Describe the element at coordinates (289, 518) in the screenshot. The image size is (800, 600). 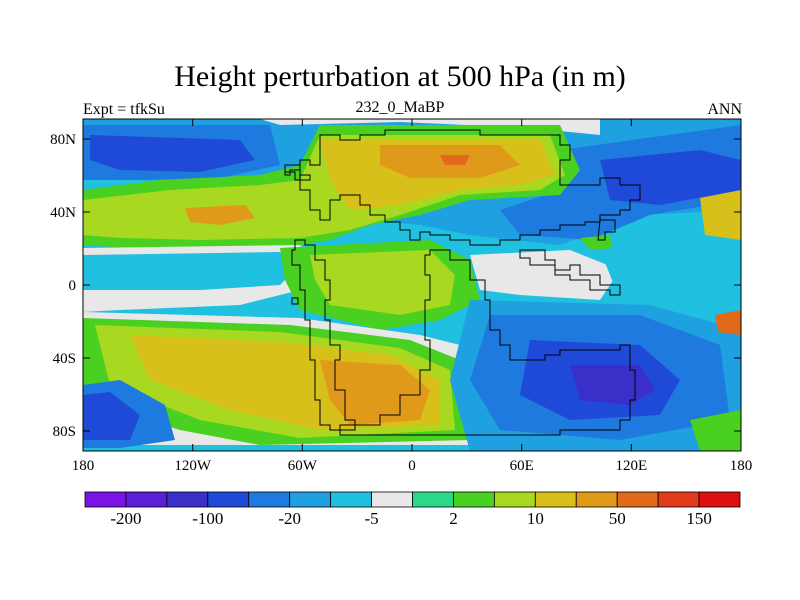
I see `colorbar-label: -20` at that location.